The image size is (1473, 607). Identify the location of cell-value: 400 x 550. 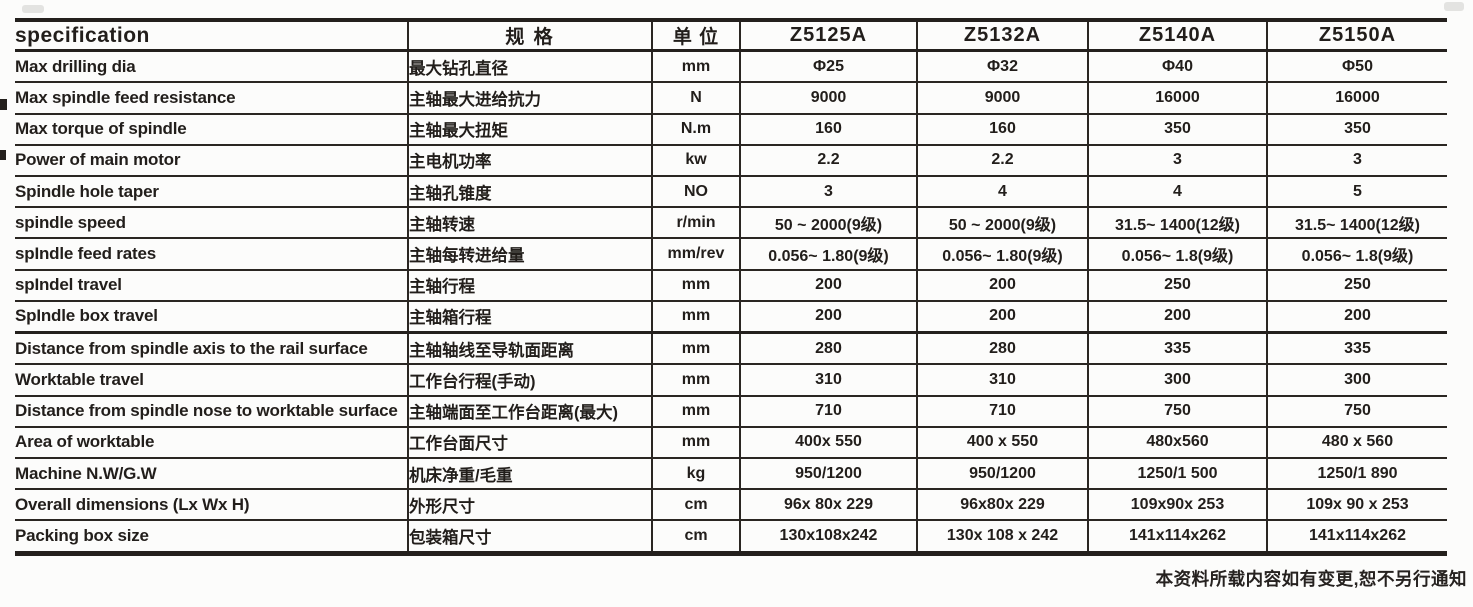
(1002, 442).